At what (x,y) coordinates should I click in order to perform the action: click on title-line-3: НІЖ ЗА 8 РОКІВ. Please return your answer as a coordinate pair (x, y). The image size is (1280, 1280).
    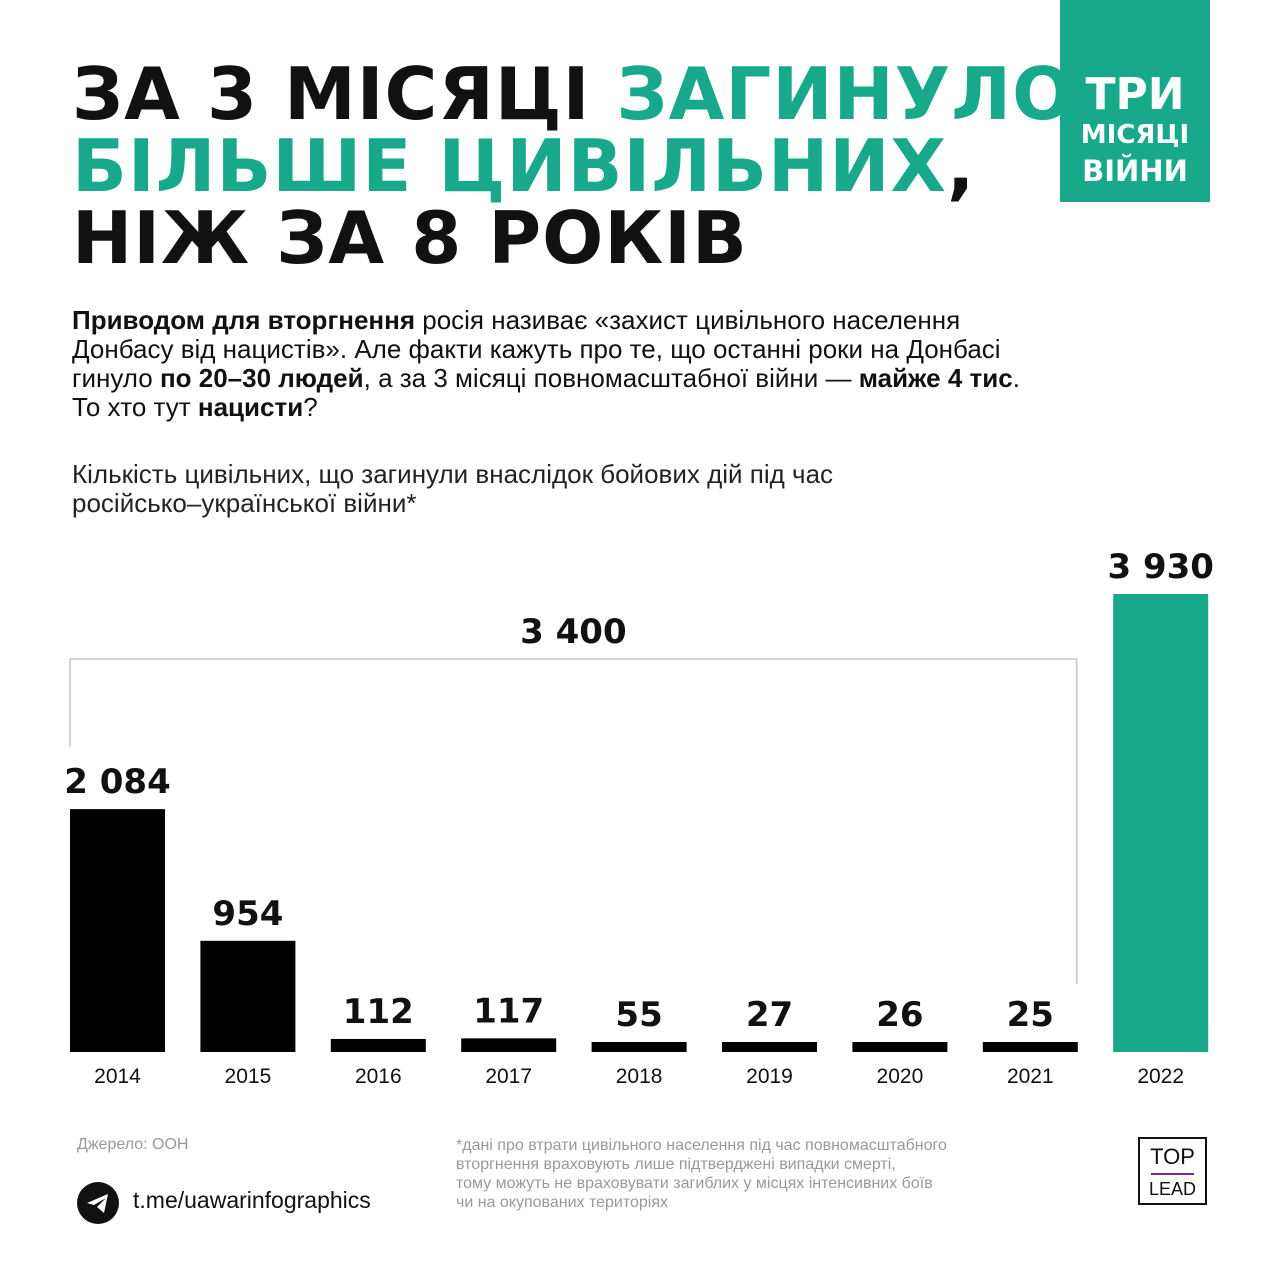
    Looking at the image, I should click on (410, 238).